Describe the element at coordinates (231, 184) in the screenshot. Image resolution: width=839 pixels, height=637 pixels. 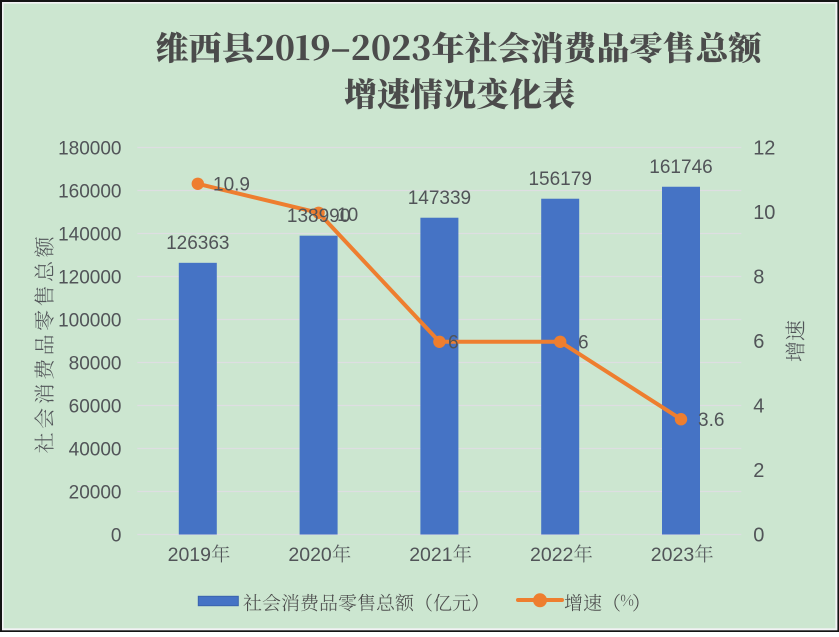
I see `svg-text: 10.9` at that location.